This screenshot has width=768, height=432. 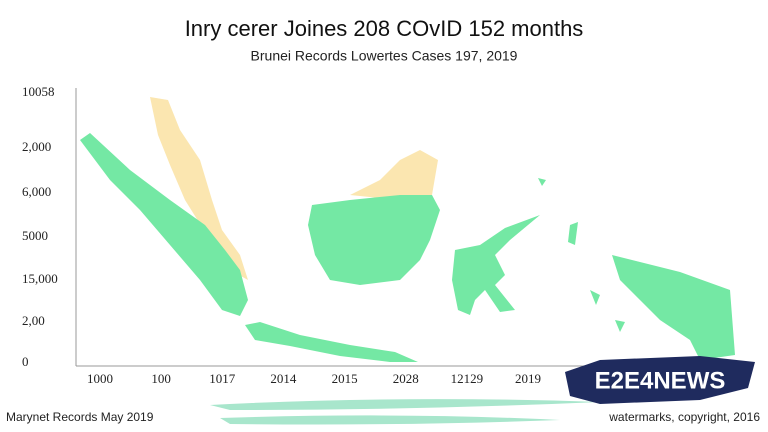 I want to click on logo-text: E2E4NEWS, so click(x=660, y=380).